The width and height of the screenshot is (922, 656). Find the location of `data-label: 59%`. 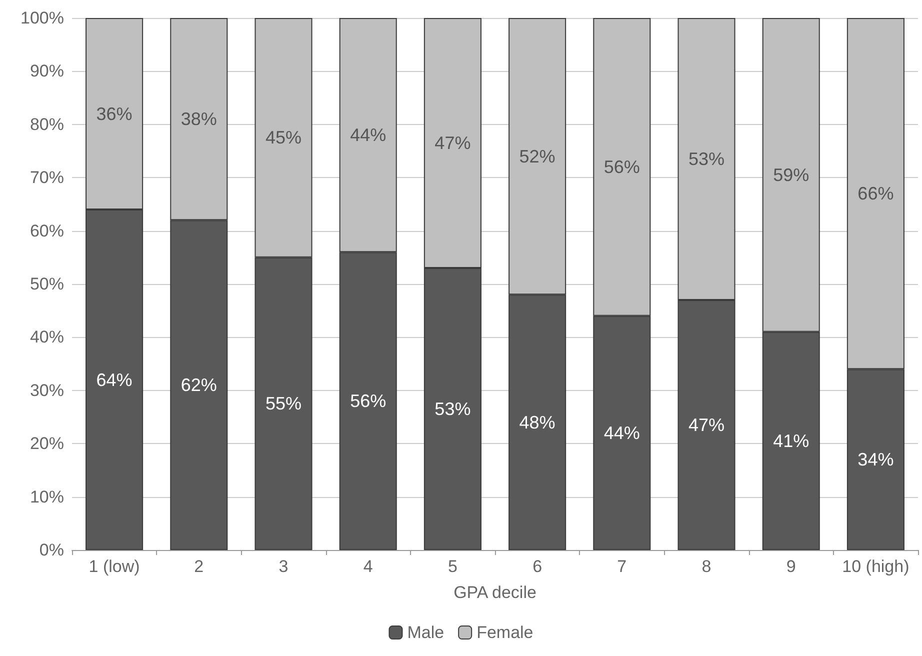

data-label: 59% is located at coordinates (791, 174).